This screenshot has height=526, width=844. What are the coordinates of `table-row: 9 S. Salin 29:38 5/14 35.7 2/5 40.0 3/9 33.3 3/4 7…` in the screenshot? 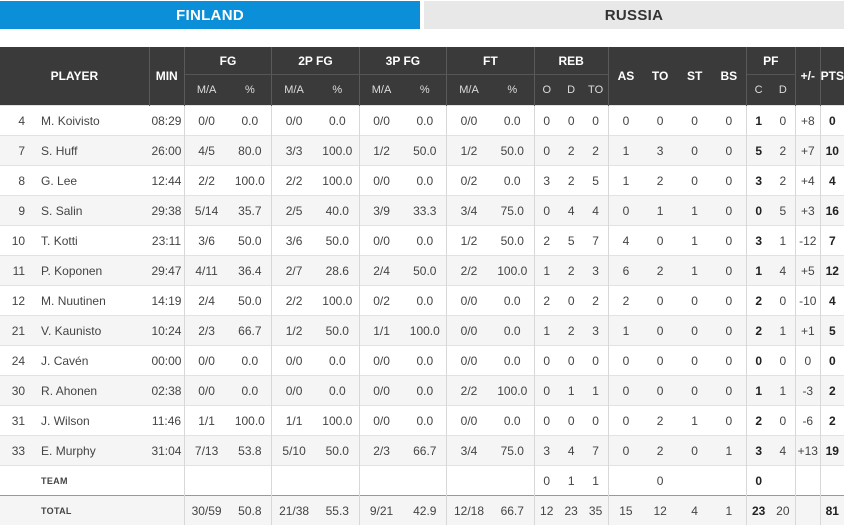 It's located at (422, 210).